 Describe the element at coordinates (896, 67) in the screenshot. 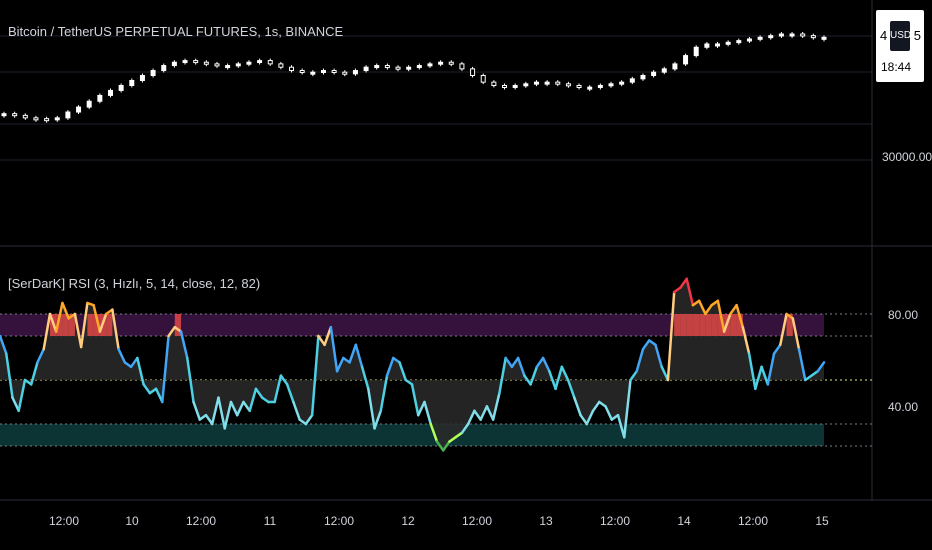

I see `bar-countdown: 18:44` at that location.